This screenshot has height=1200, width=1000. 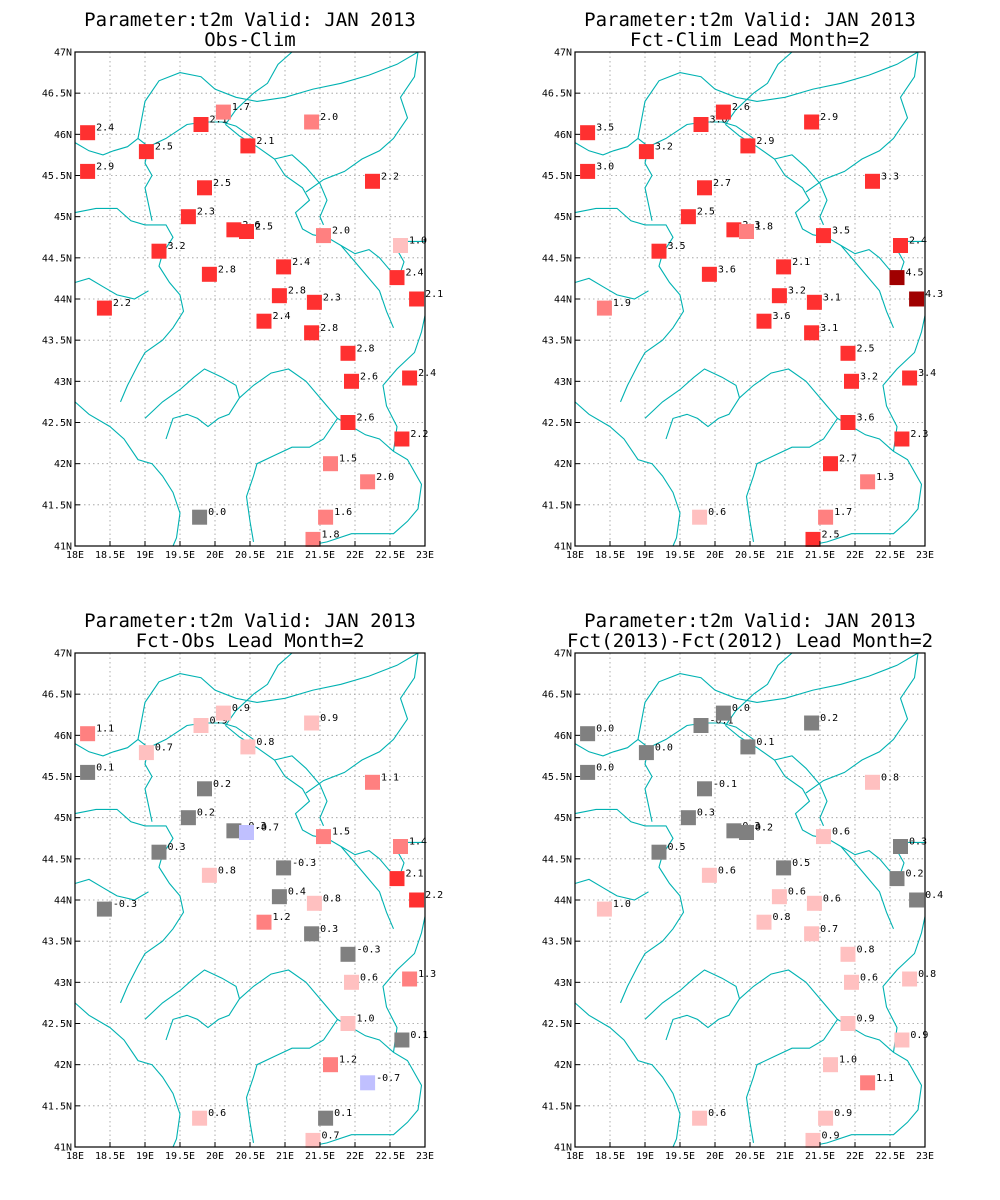 I want to click on station-value-label: 1.5, so click(x=348, y=459).